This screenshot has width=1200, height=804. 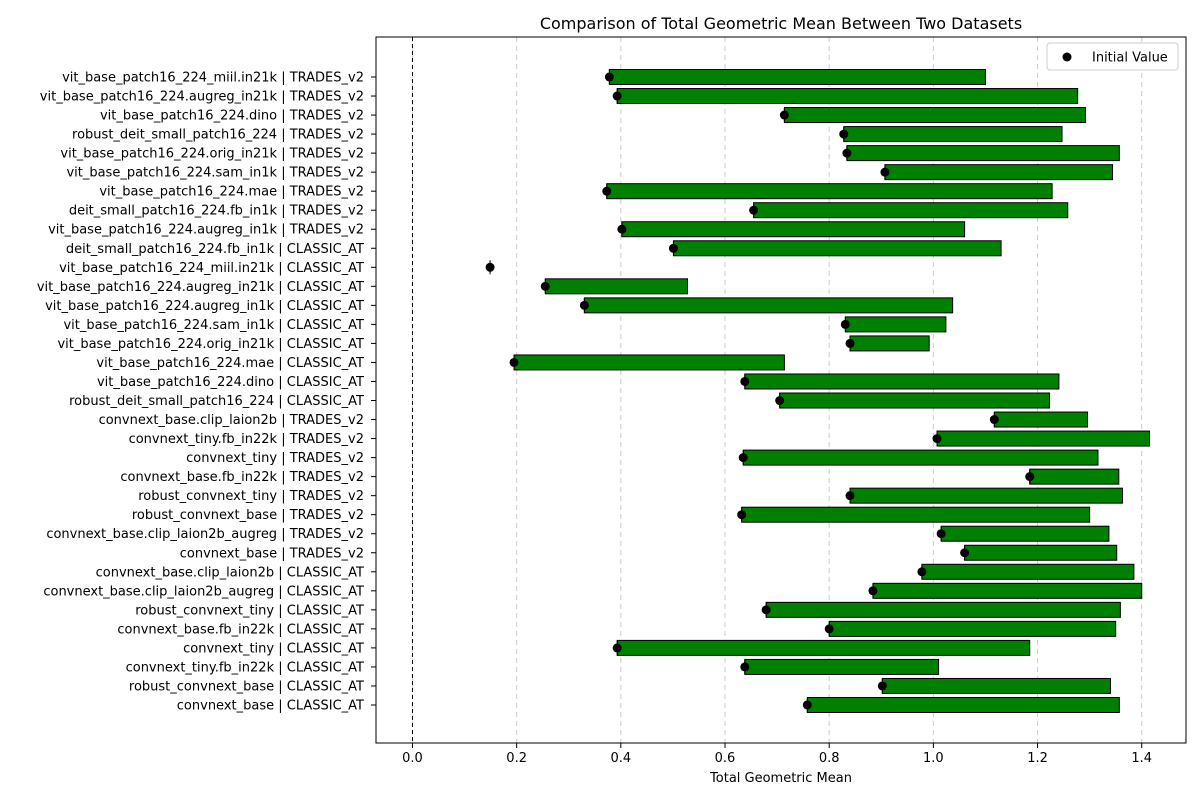 What do you see at coordinates (620, 758) in the screenshot?
I see `x-tick-label: 0.4` at bounding box center [620, 758].